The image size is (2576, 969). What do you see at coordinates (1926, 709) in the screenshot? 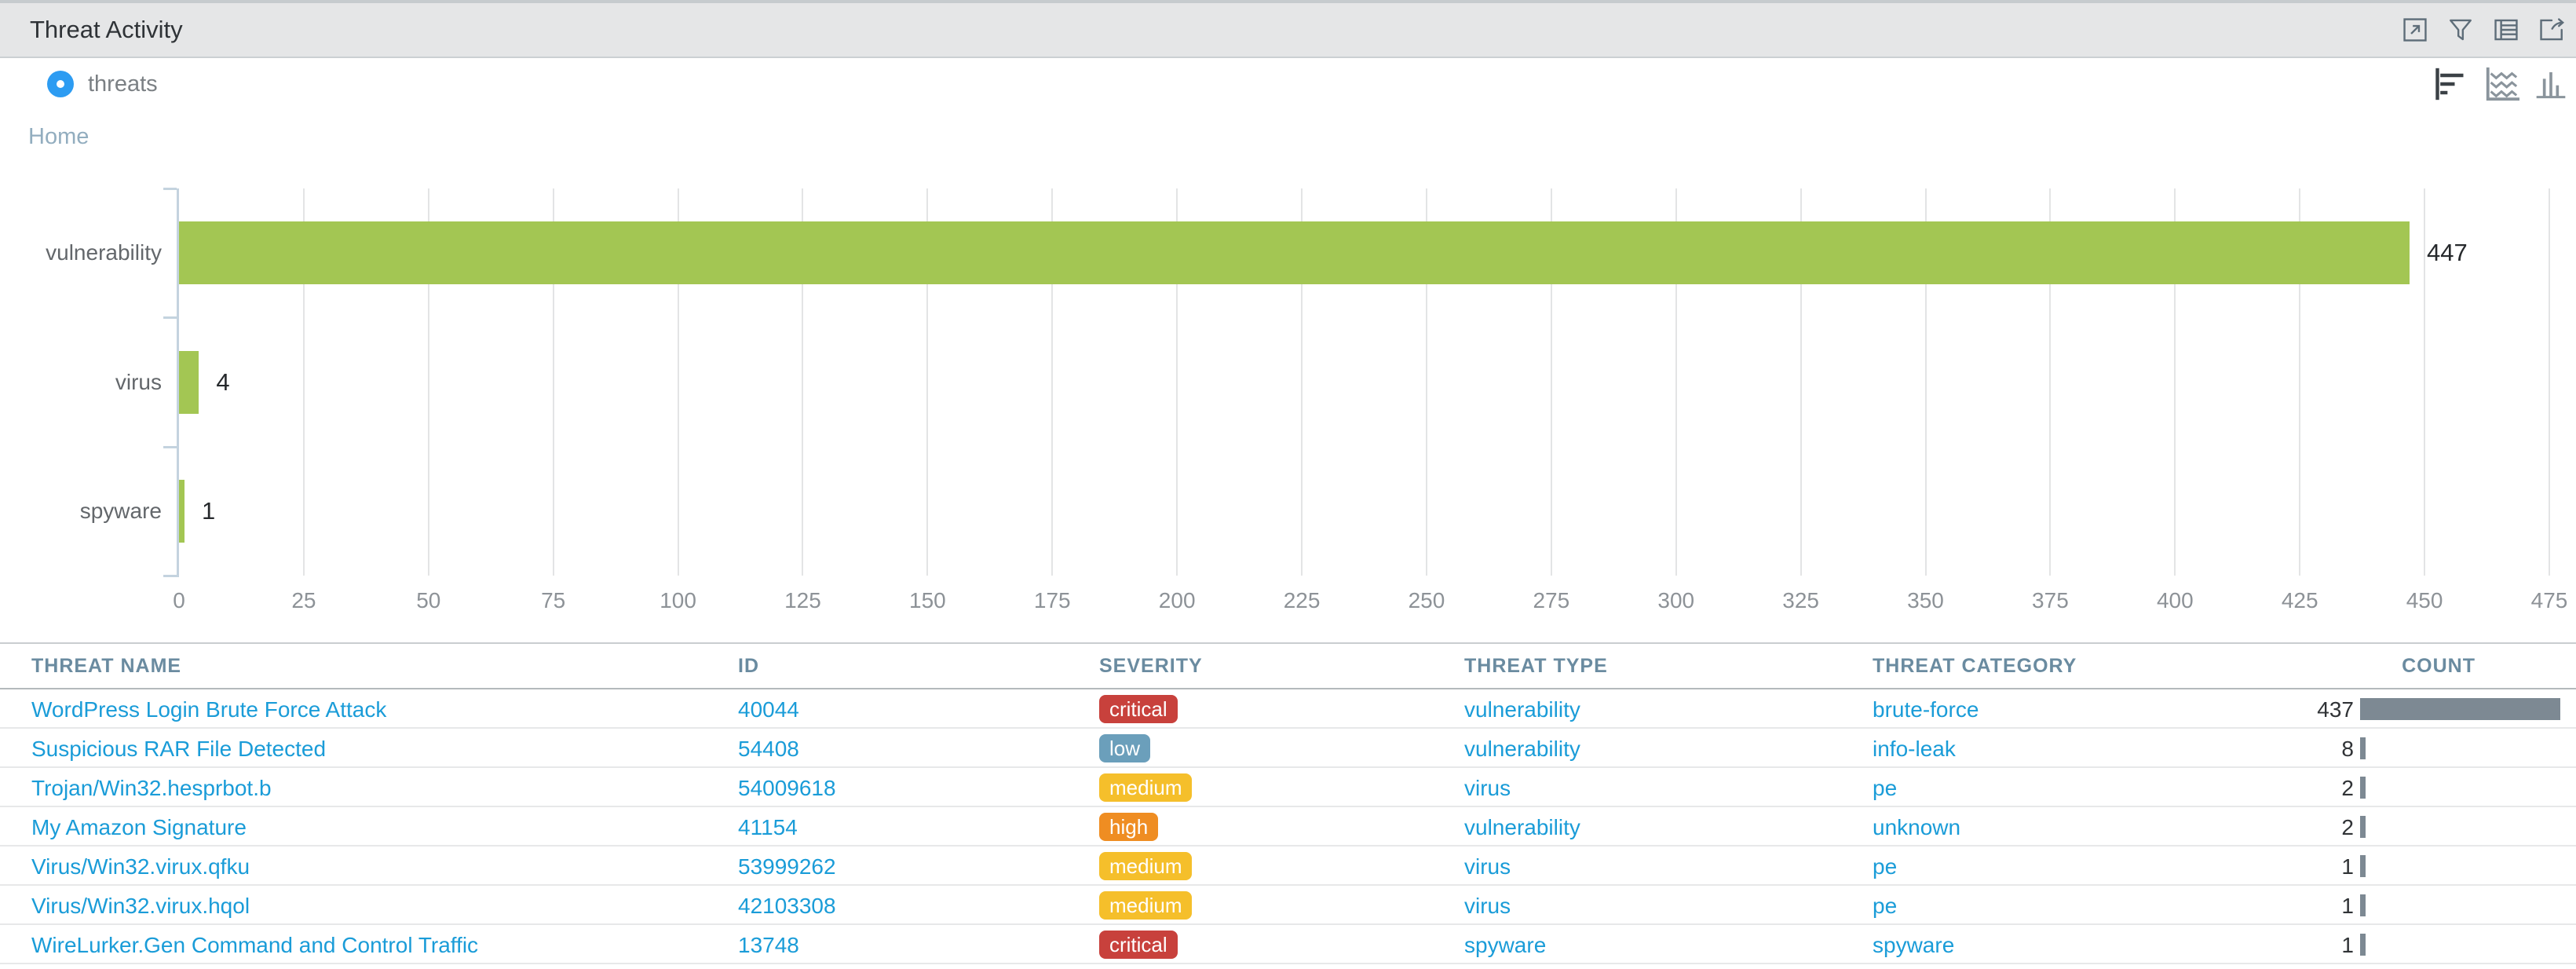
I see `threat-category-link: brute-force` at bounding box center [1926, 709].